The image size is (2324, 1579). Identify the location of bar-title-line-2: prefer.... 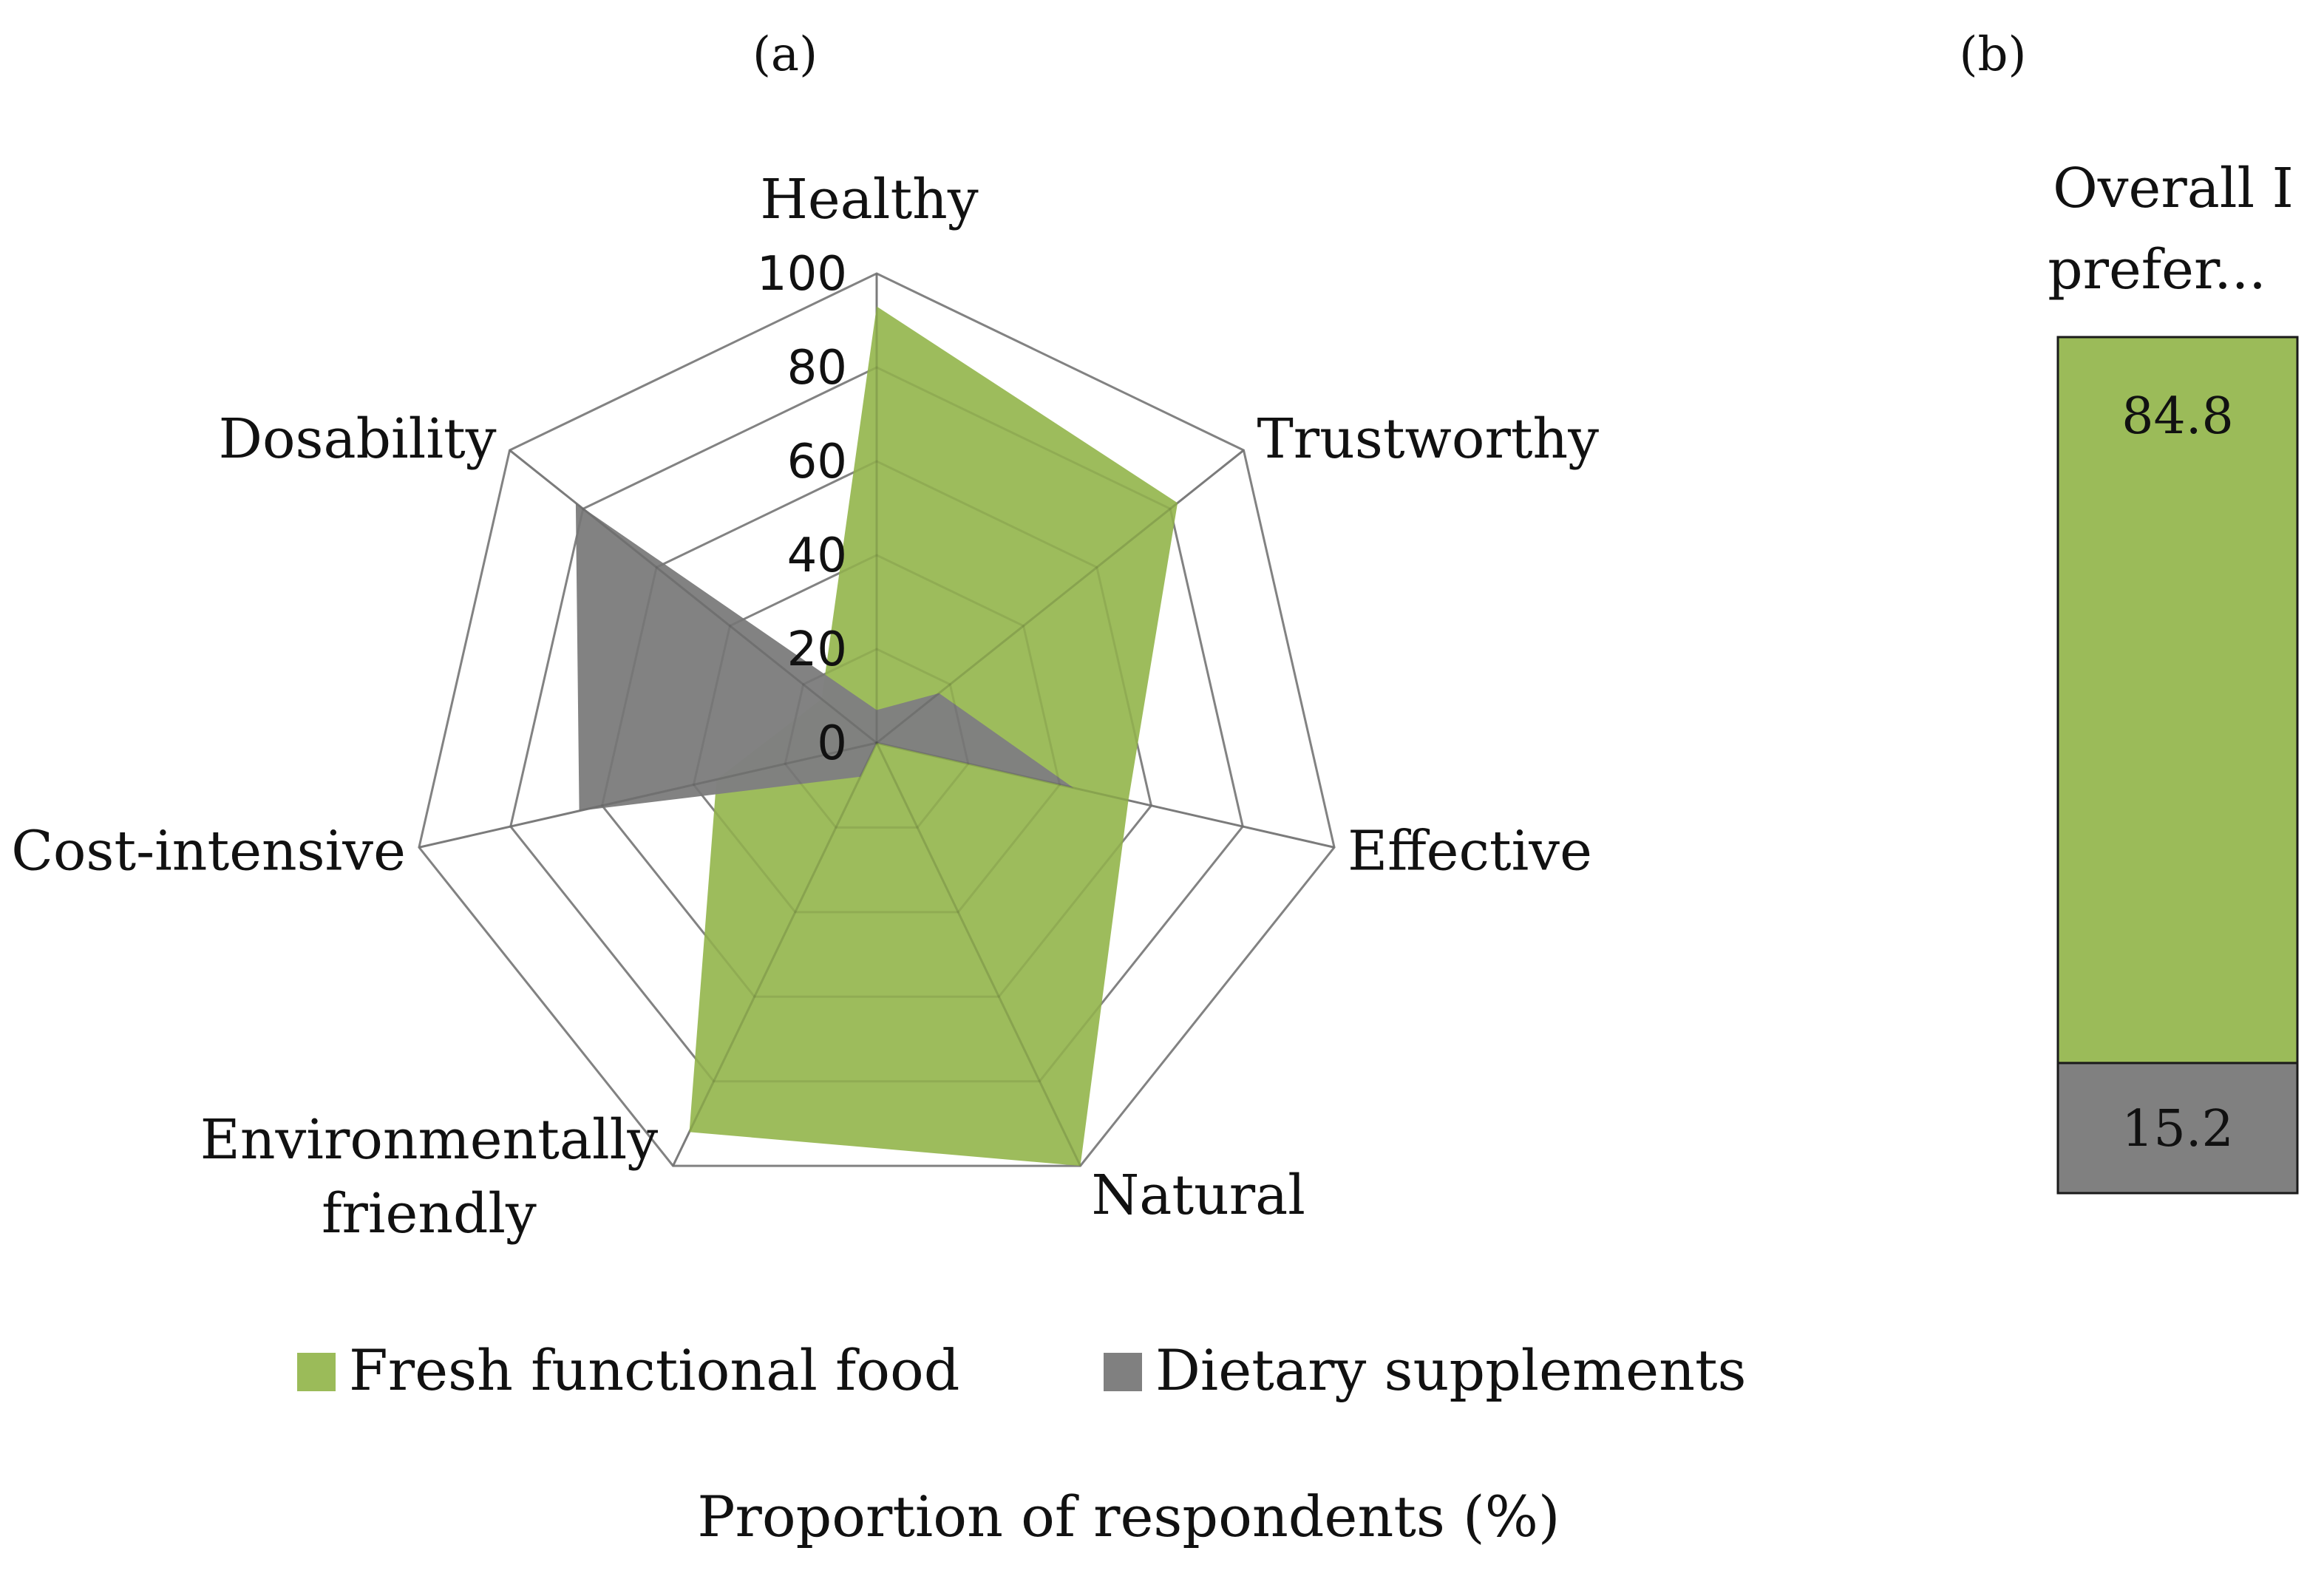
(2157, 270).